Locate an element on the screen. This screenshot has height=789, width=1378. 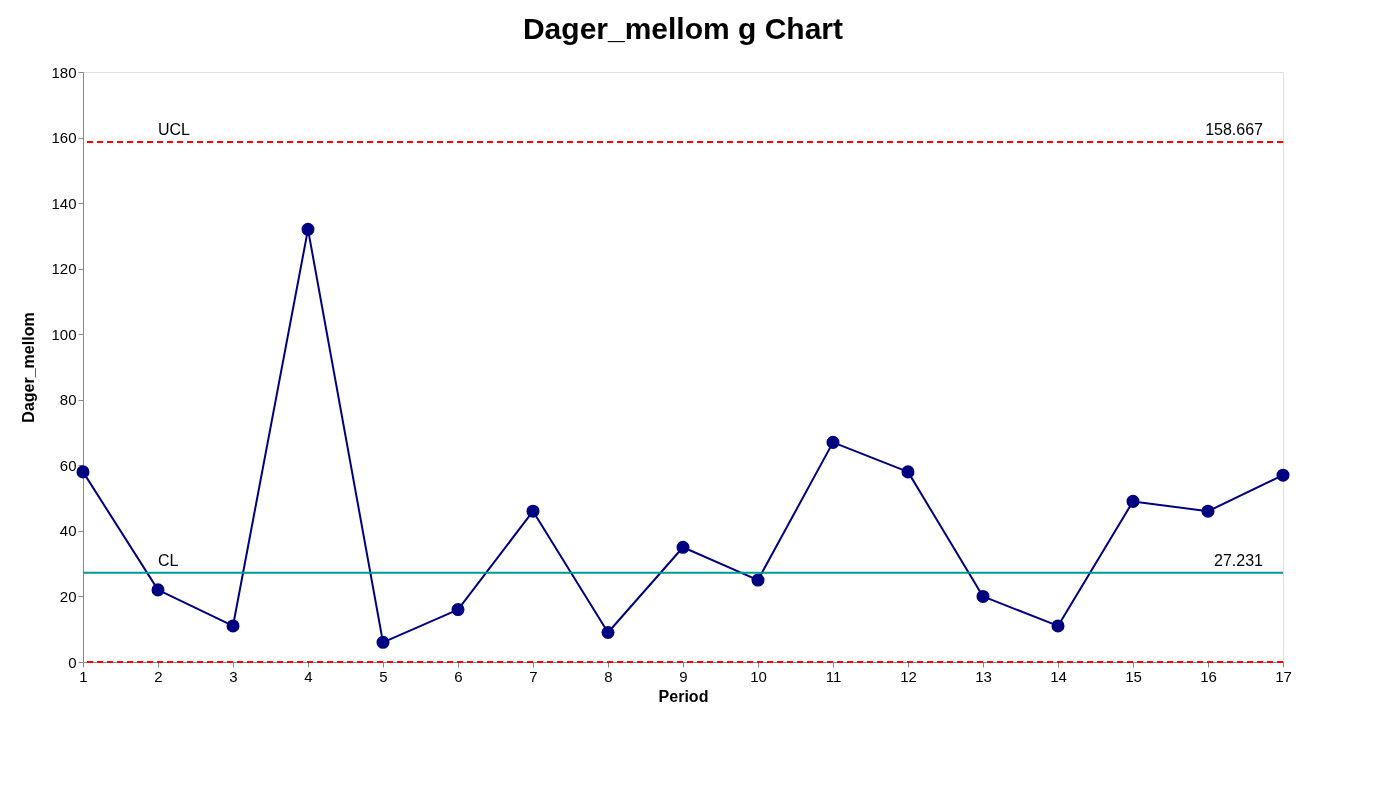
y-tick-label: 180 is located at coordinates (64, 72).